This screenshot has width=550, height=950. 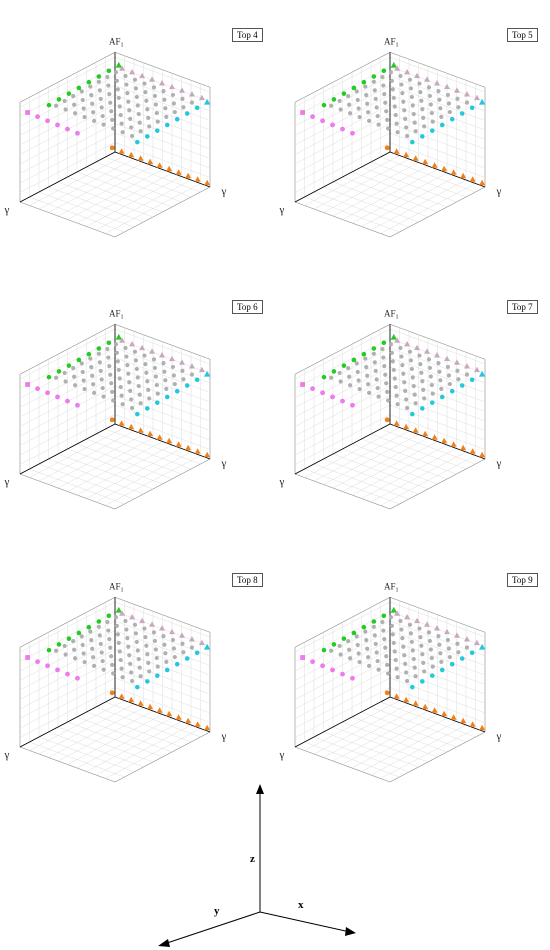 What do you see at coordinates (116, 588) in the screenshot?
I see `z-axis-label: AF1` at bounding box center [116, 588].